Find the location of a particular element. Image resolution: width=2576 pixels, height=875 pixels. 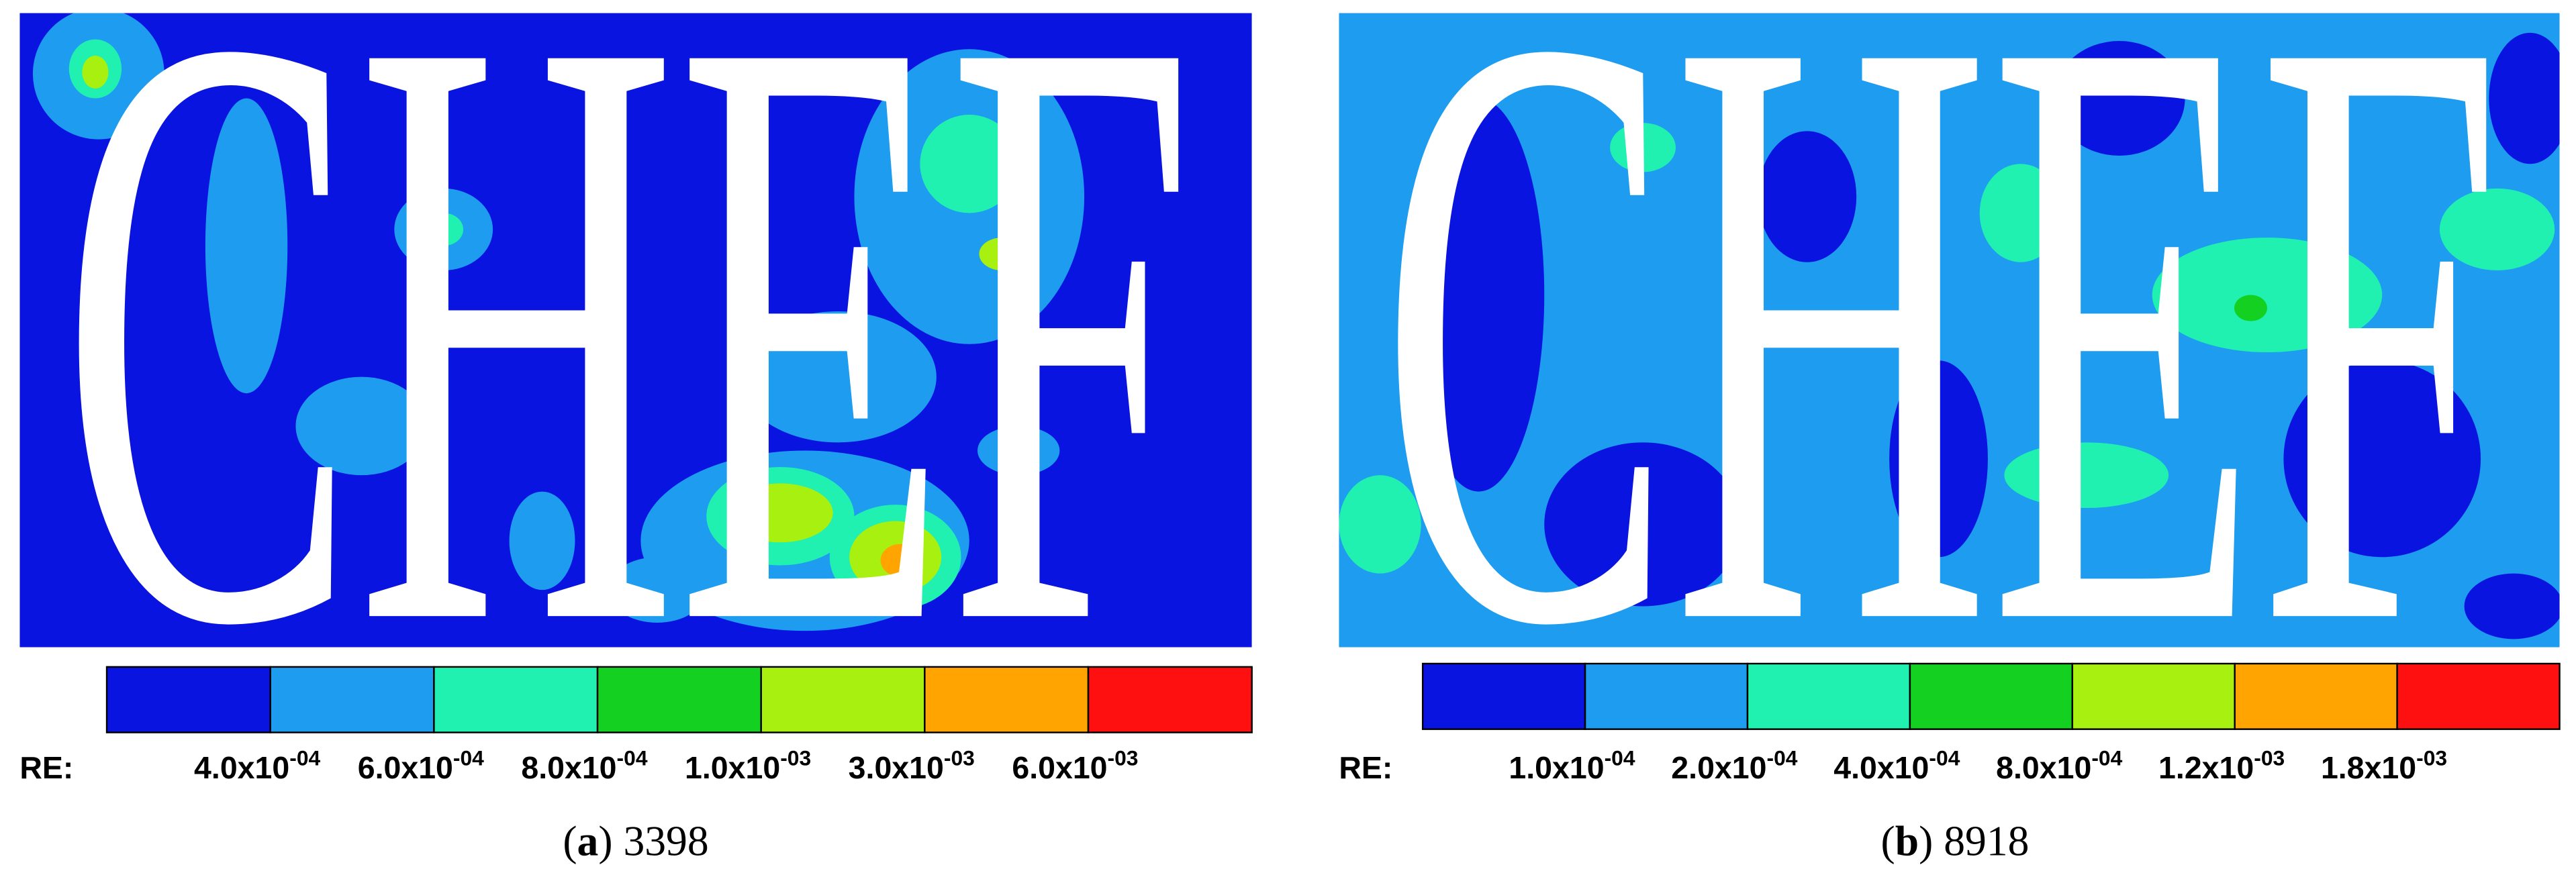

colorbar-tick-label: 1.8x10-03 is located at coordinates (2384, 764).